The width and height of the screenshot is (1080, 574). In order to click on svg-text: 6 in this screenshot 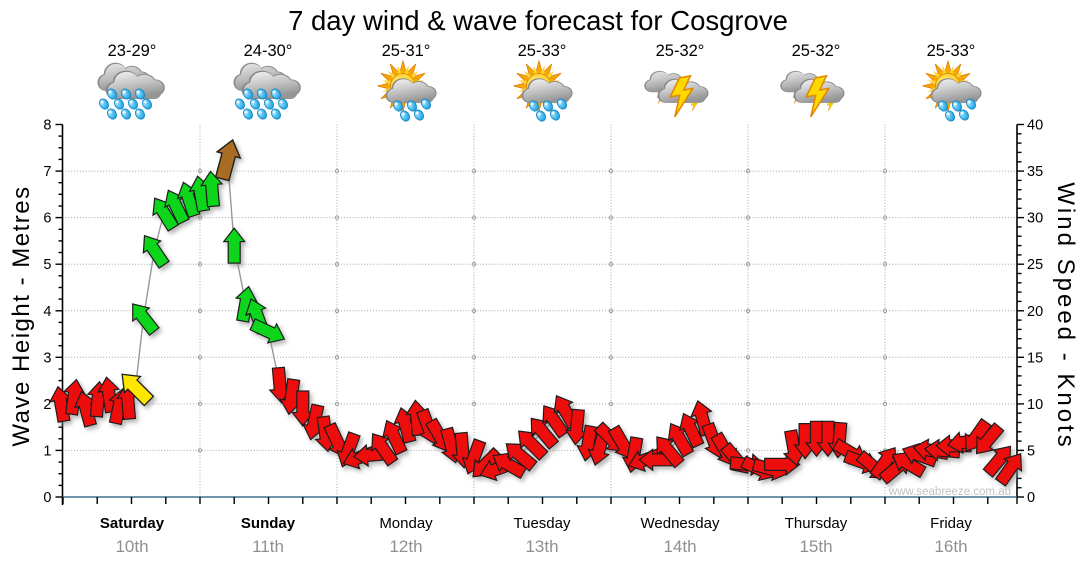, I will do `click(47, 219)`.